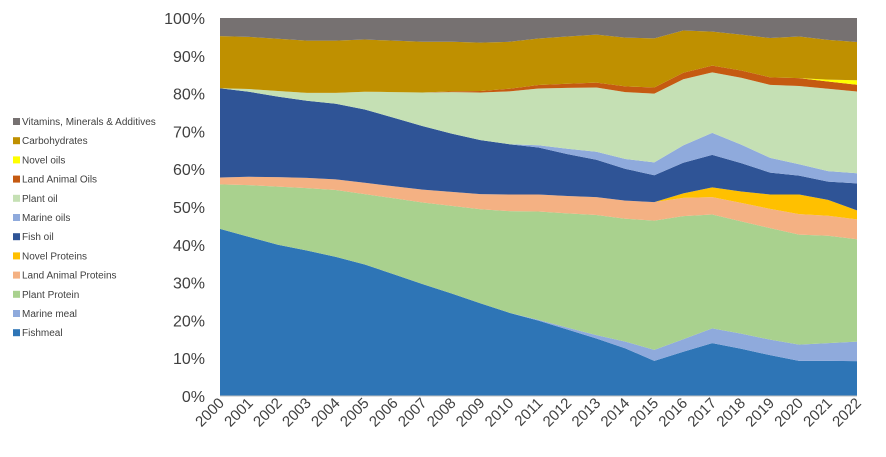 This screenshot has height=457, width=886. What do you see at coordinates (55, 141) in the screenshot?
I see `legend-label: Carbohydrates` at bounding box center [55, 141].